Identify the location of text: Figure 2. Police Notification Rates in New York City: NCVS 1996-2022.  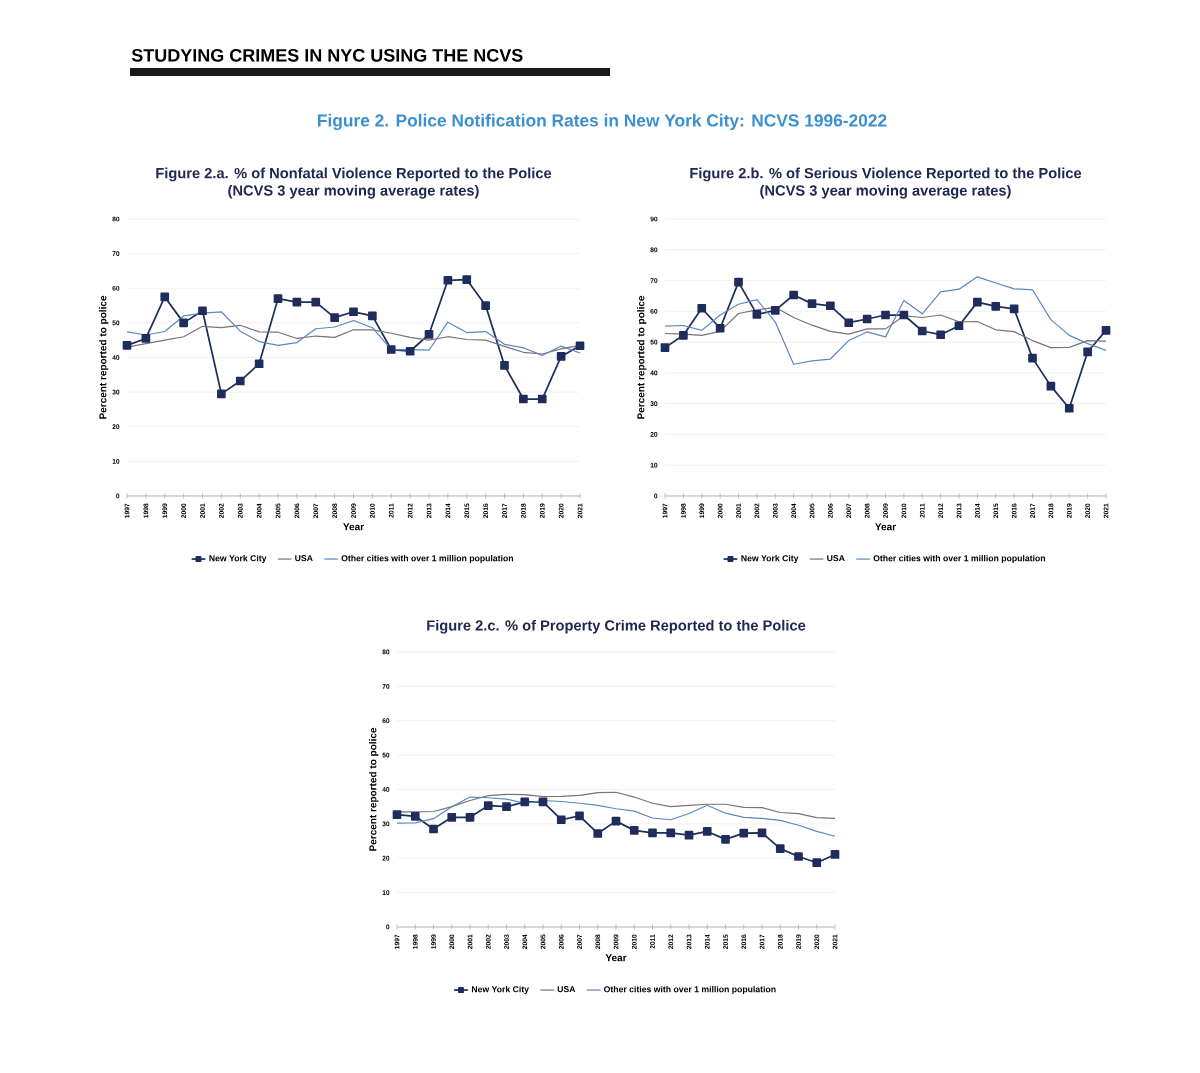
(602, 122).